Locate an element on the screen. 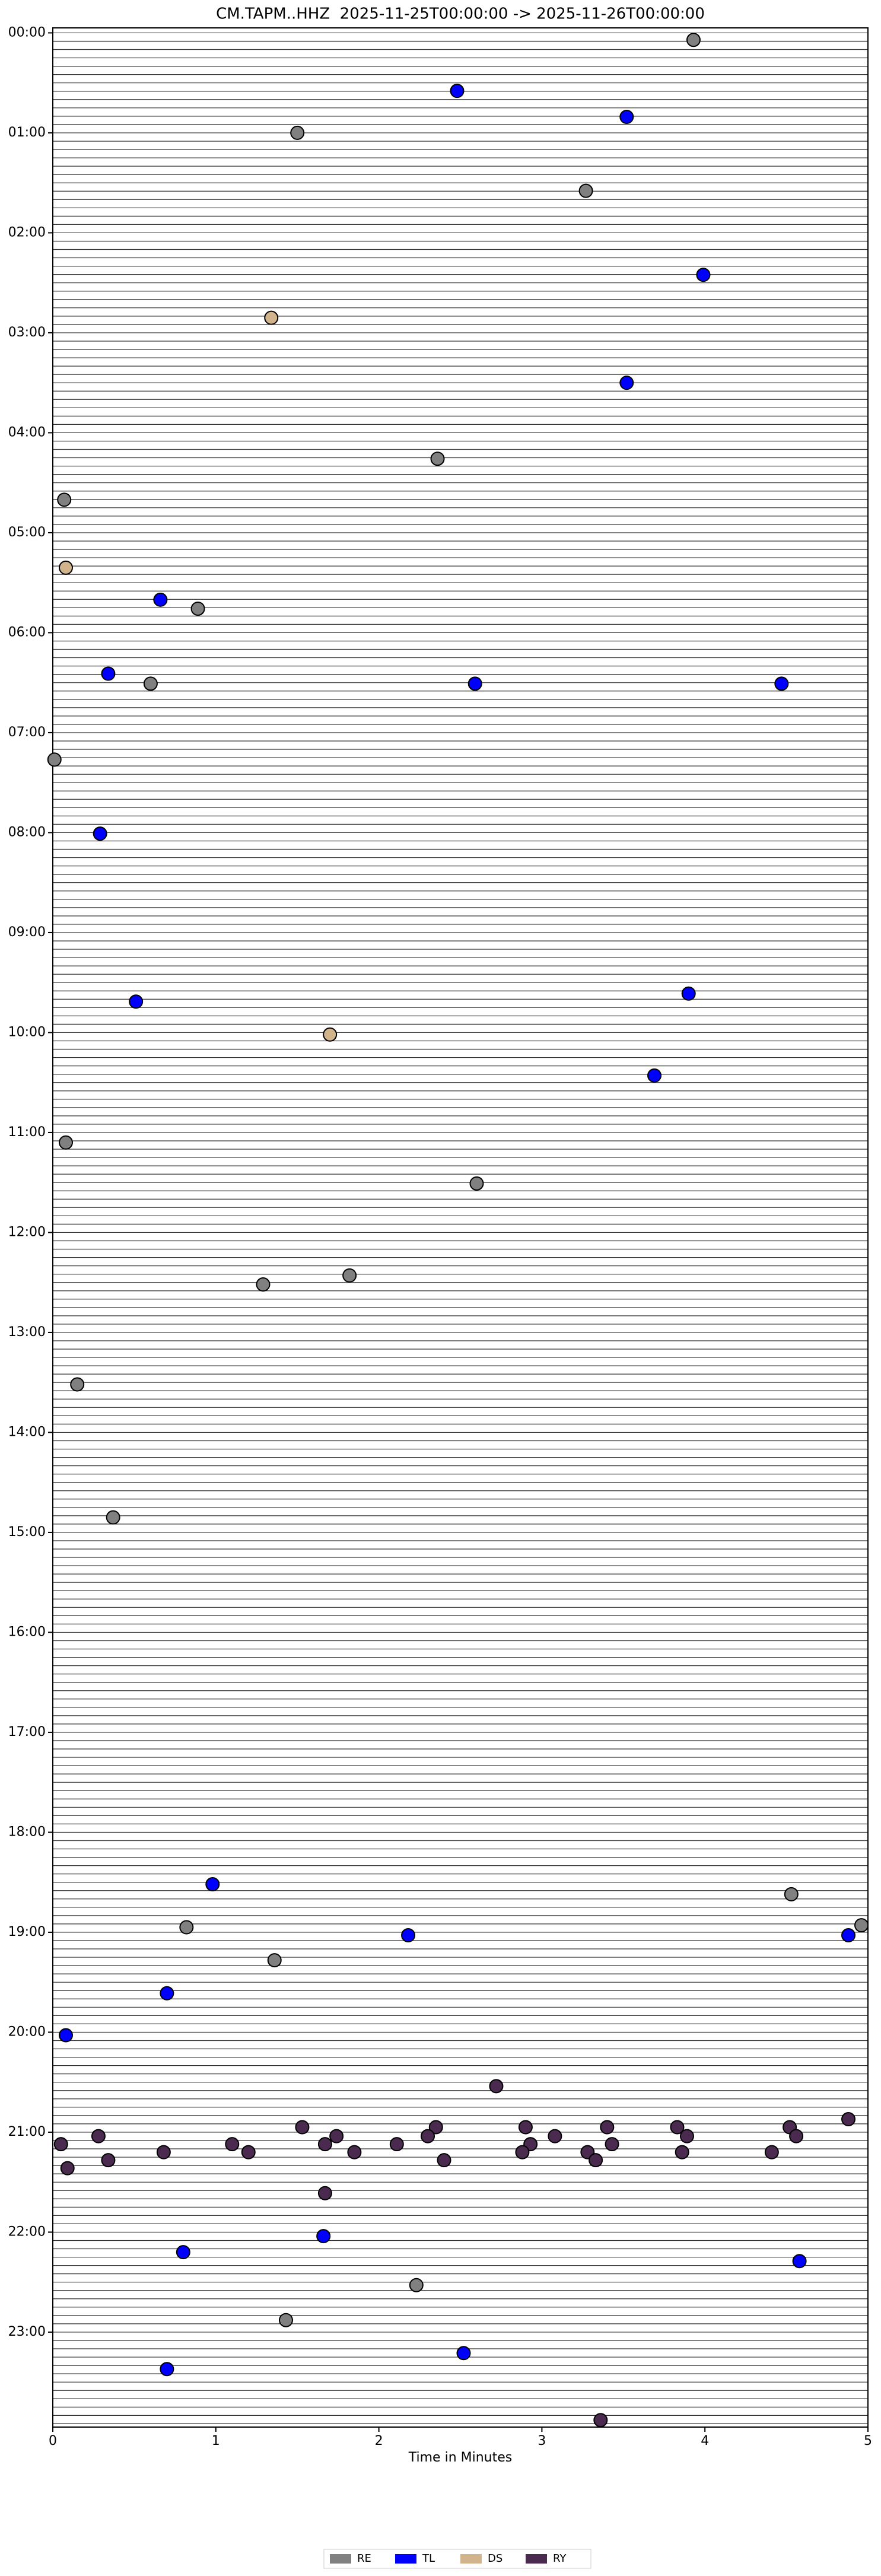 The width and height of the screenshot is (881, 2576). y-tick-label: 01:00 is located at coordinates (27, 132).